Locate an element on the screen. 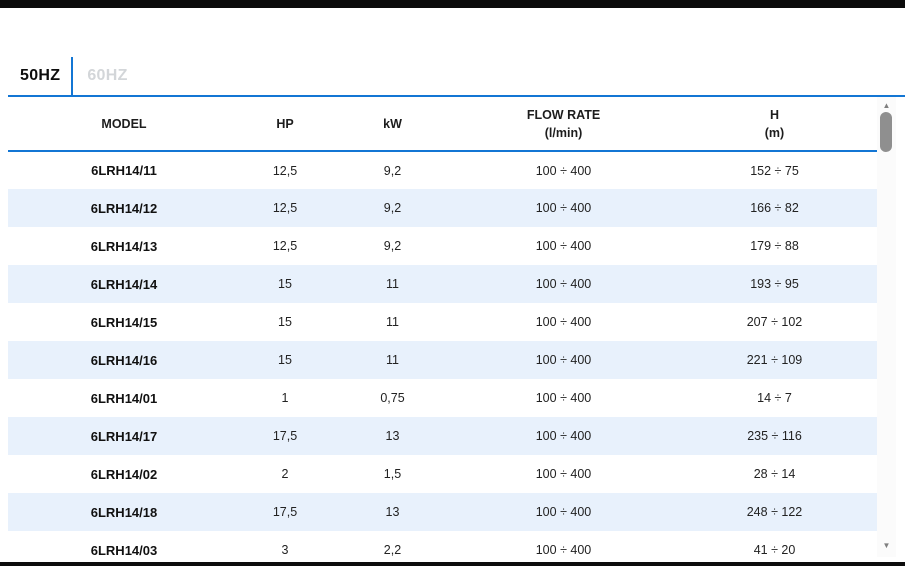  cell-model: 6LRH14/03 is located at coordinates (124, 550).